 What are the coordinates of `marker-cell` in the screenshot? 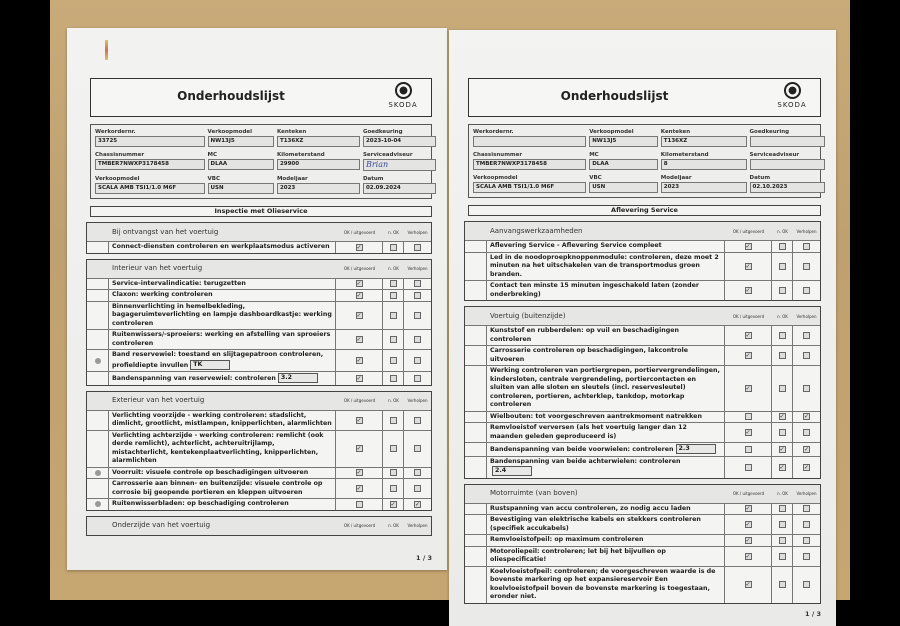 It's located at (476, 290).